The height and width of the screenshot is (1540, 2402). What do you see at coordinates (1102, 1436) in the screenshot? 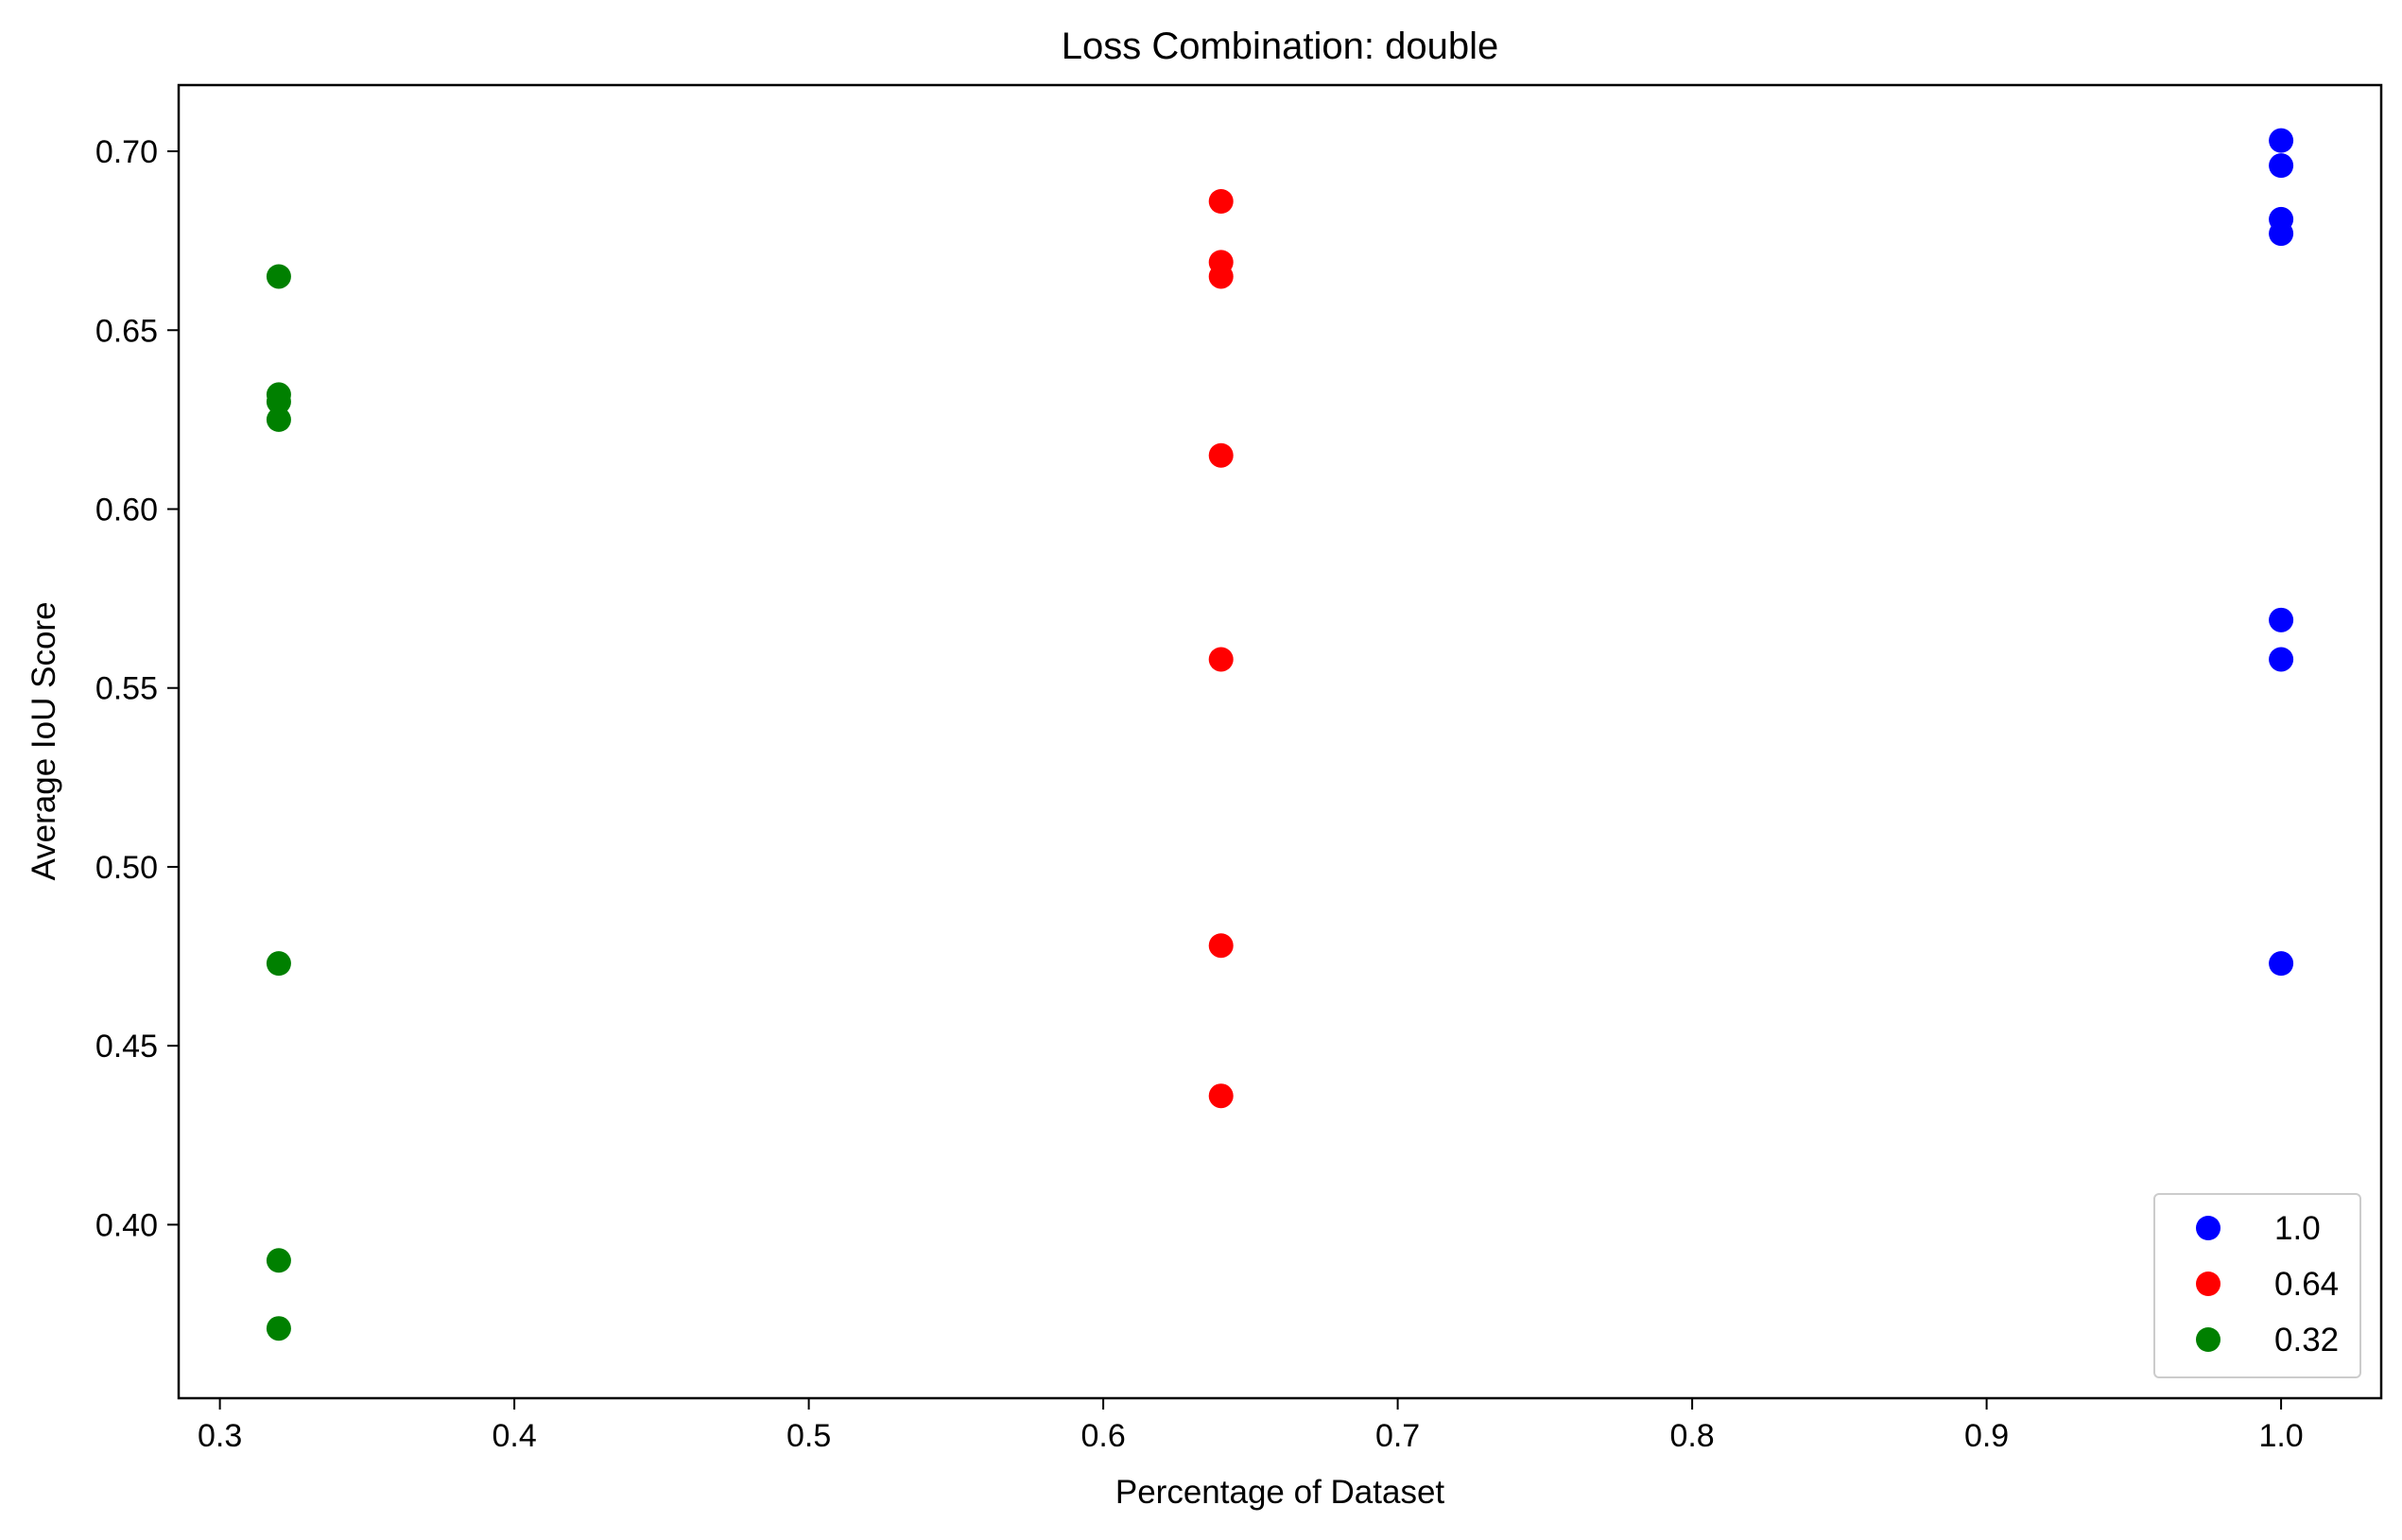
I see `x-tick-label: 0.6` at bounding box center [1102, 1436].